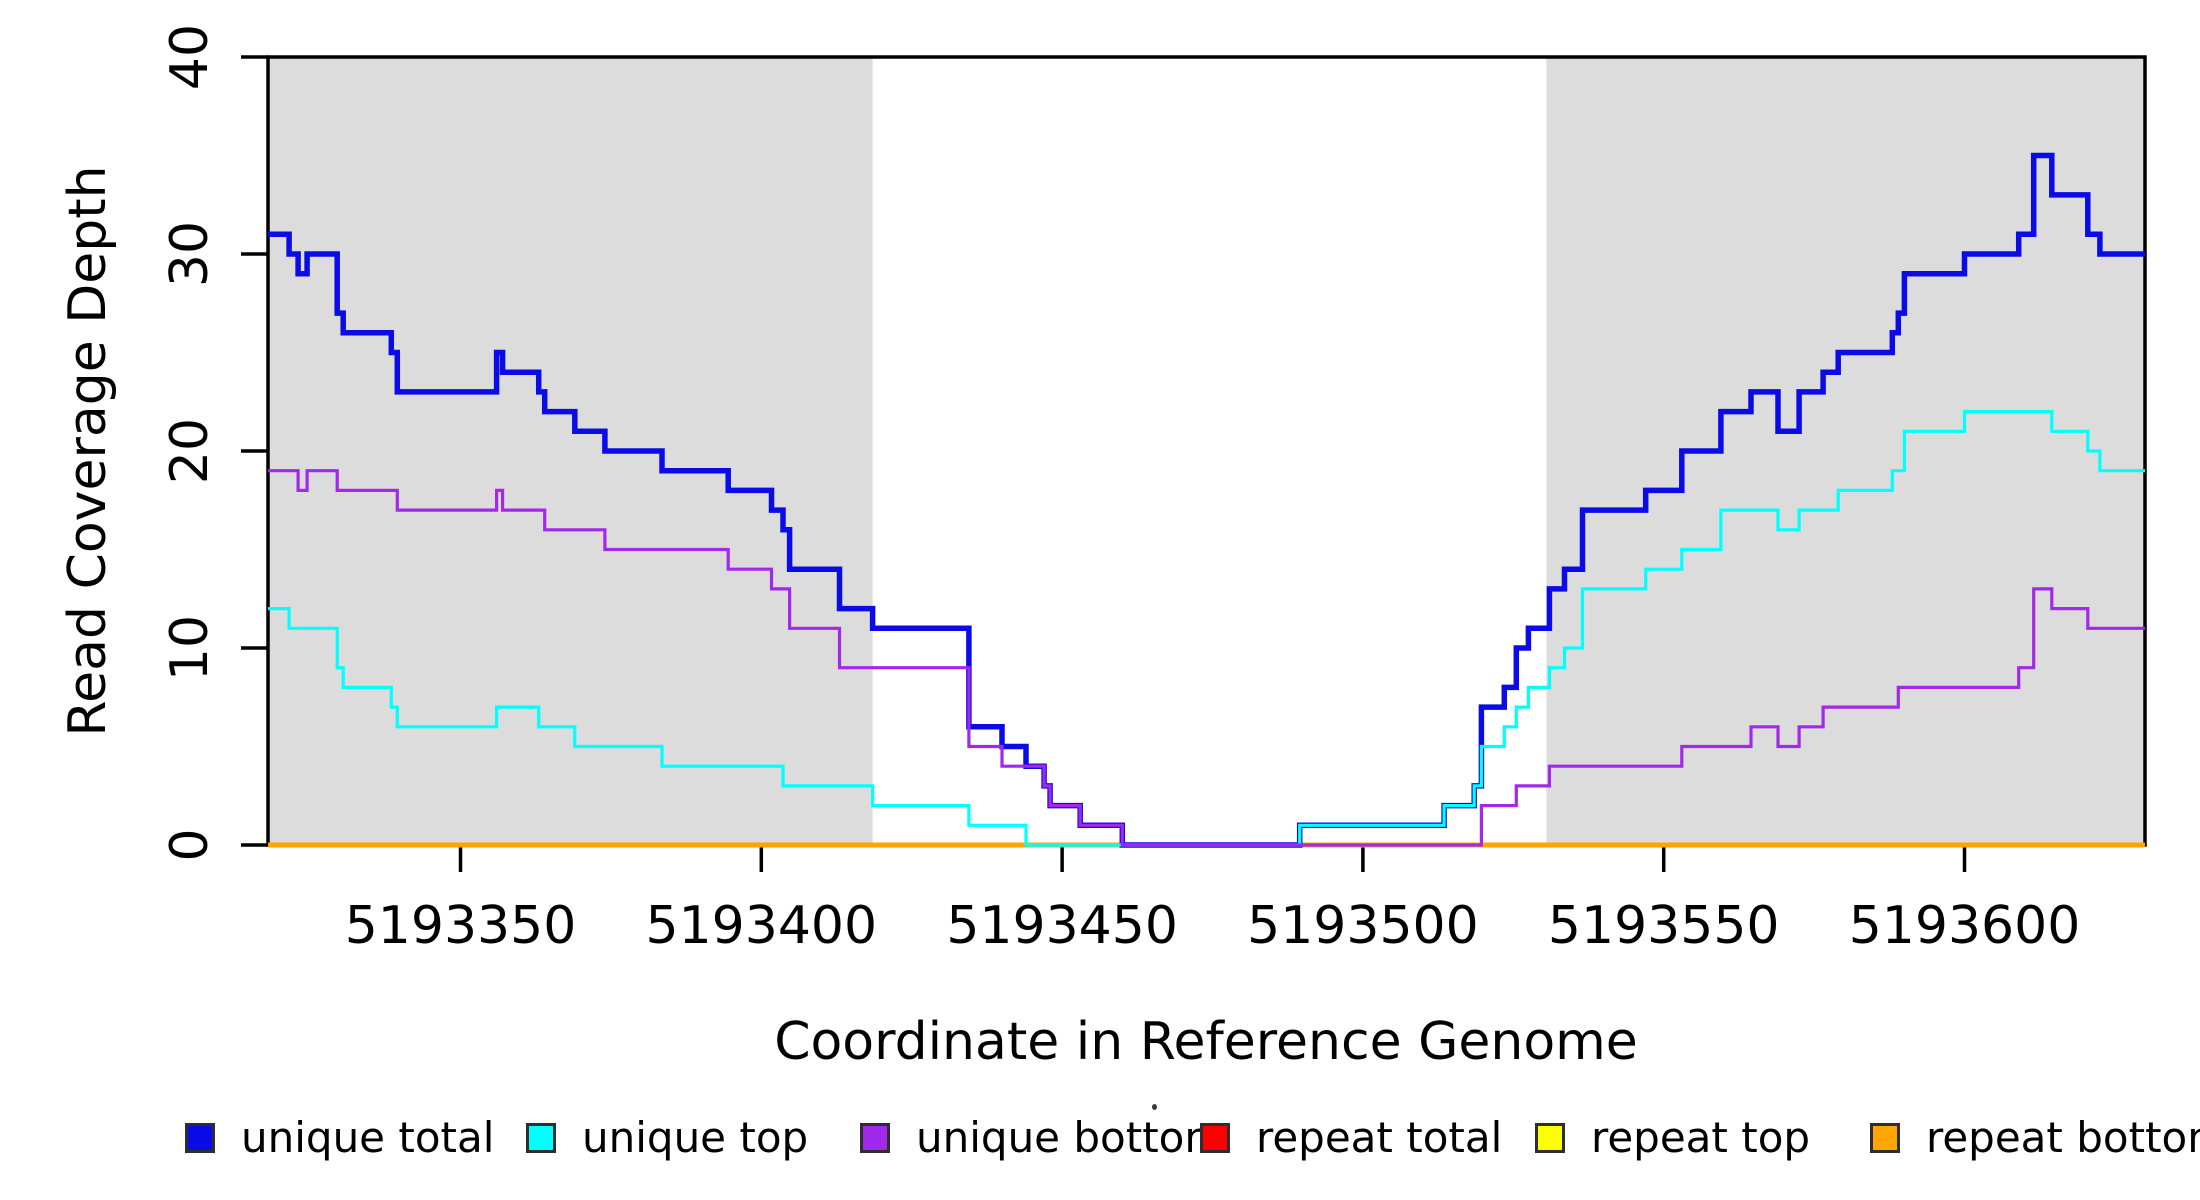 The width and height of the screenshot is (2200, 1200). I want to click on y-tick-label-10: 10, so click(190, 648).